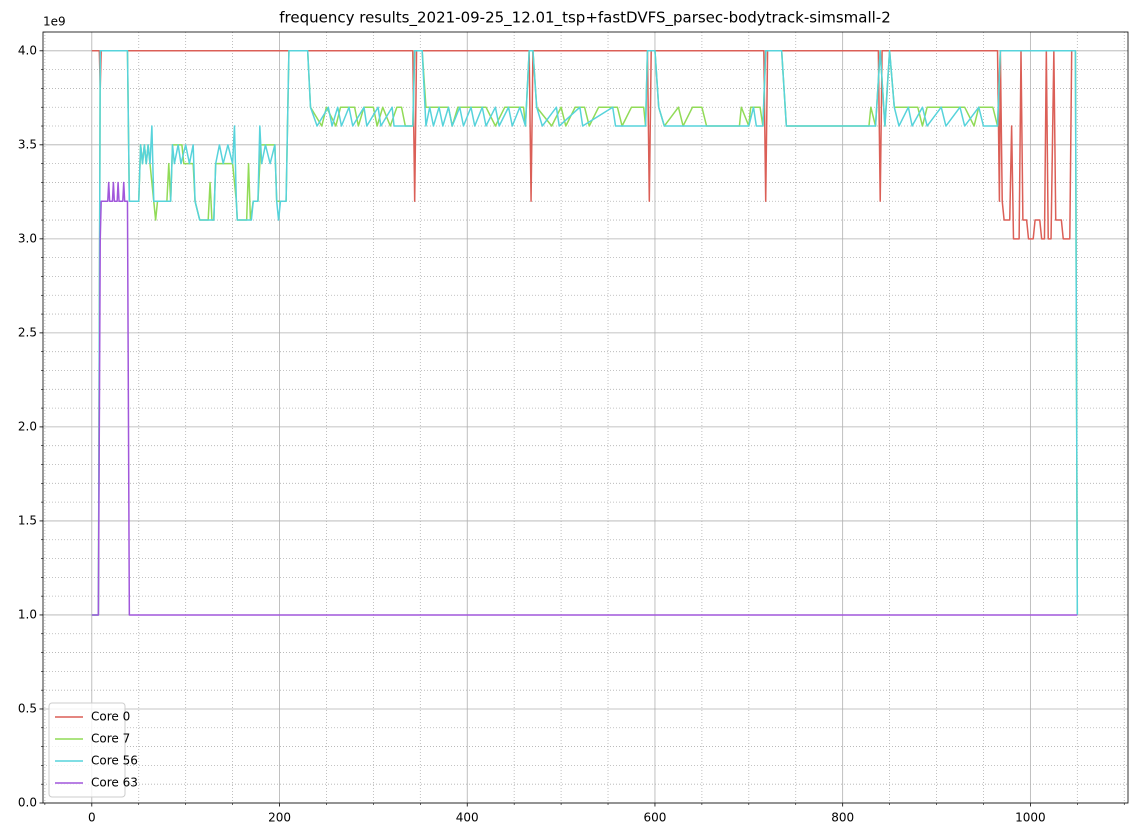 This screenshot has width=1140, height=836. What do you see at coordinates (110, 717) in the screenshot?
I see `legend-label: Core 0` at bounding box center [110, 717].